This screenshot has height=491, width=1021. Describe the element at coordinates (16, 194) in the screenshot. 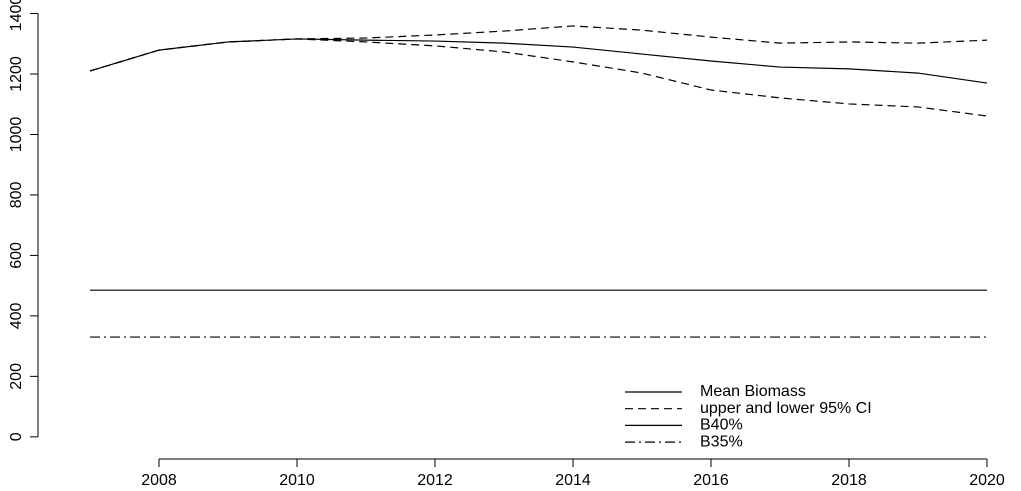

I see `y-tick-label: 800` at that location.